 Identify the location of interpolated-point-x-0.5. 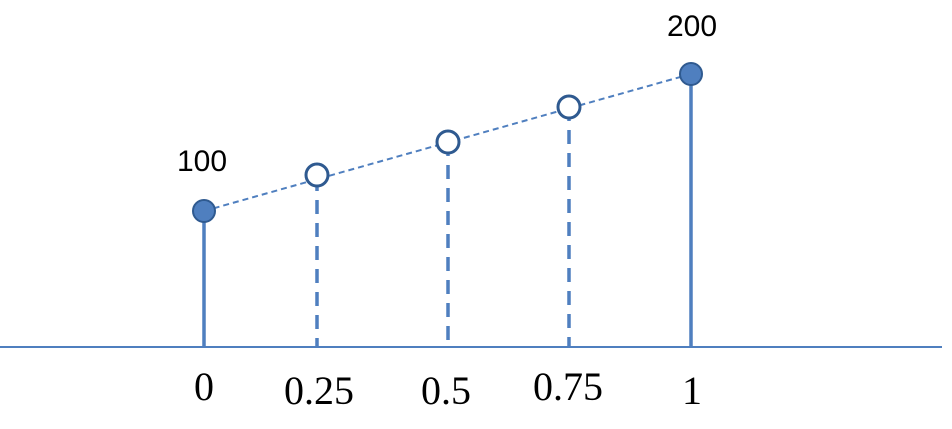
(448, 142).